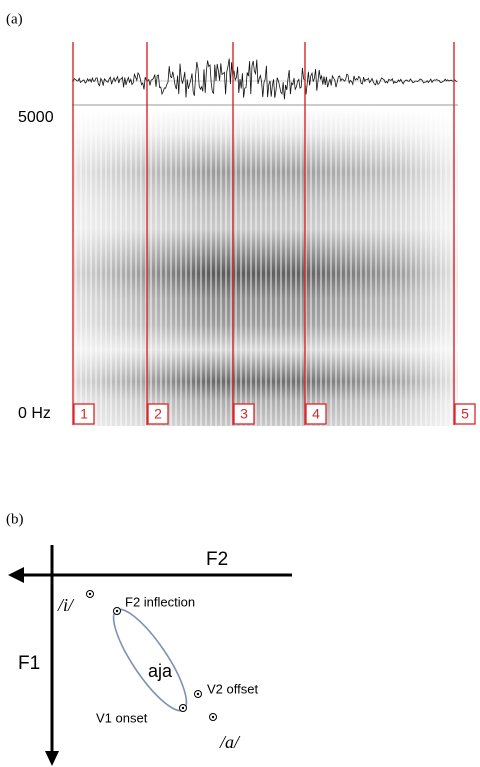 The height and width of the screenshot is (767, 480). I want to click on boundary-label: 4, so click(316, 414).